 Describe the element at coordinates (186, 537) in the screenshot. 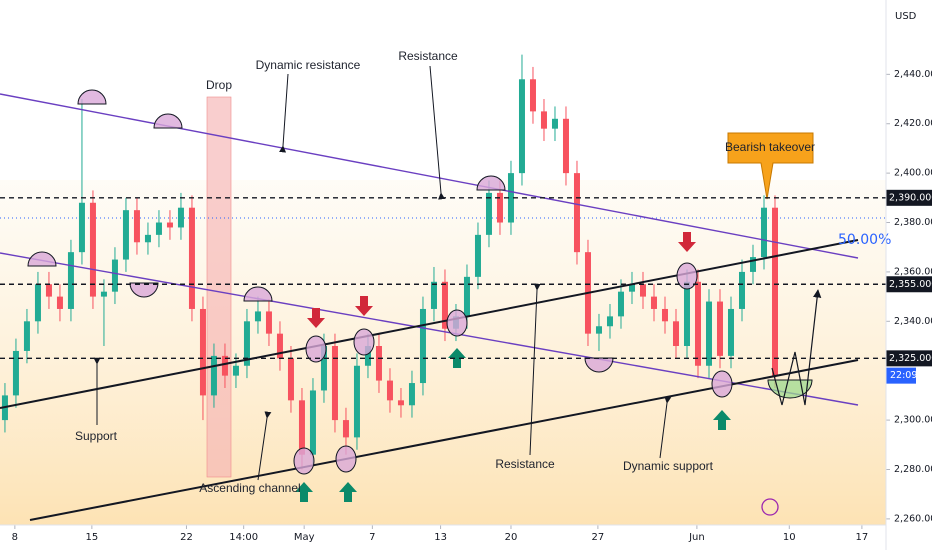

I see `x-tick-label: 22` at that location.